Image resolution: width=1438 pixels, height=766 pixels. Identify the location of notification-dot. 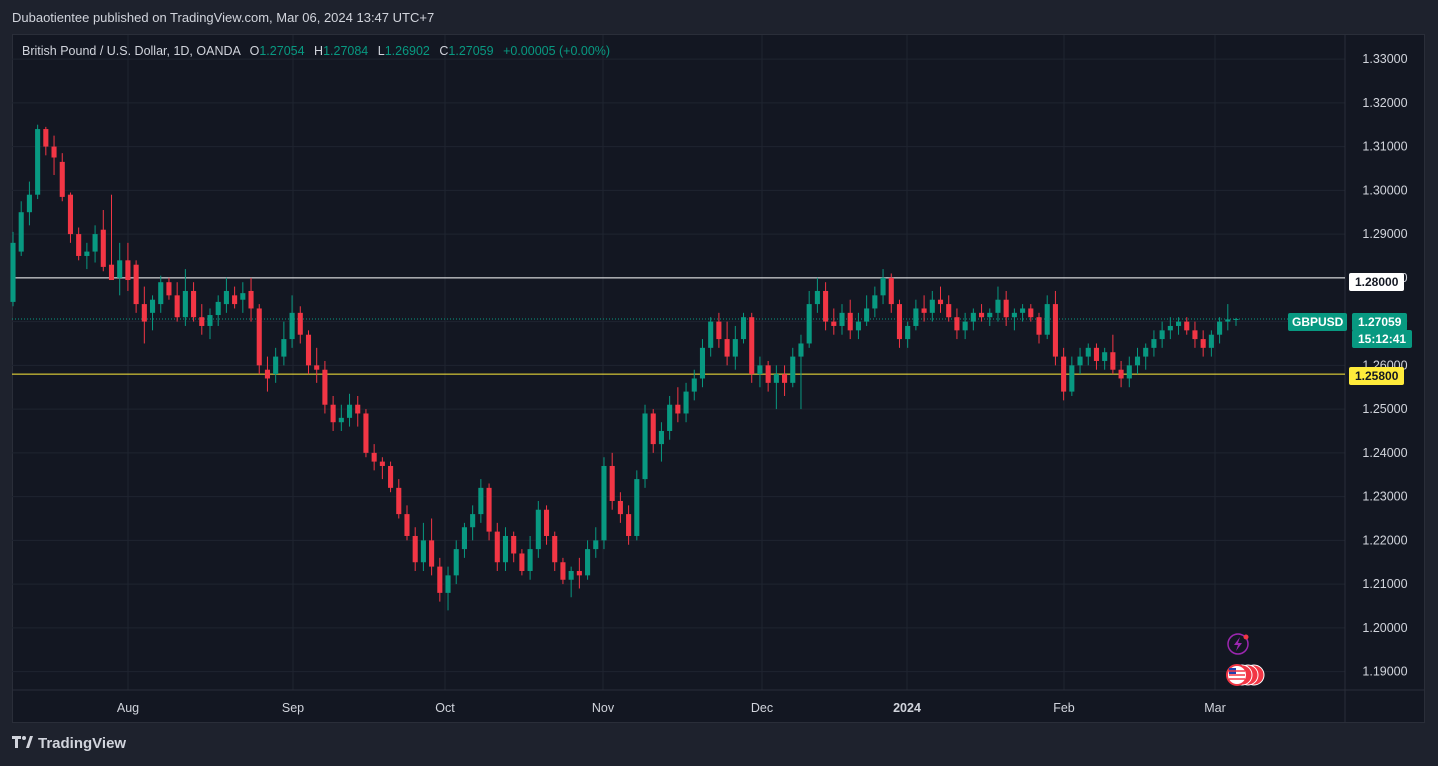
(1246, 637).